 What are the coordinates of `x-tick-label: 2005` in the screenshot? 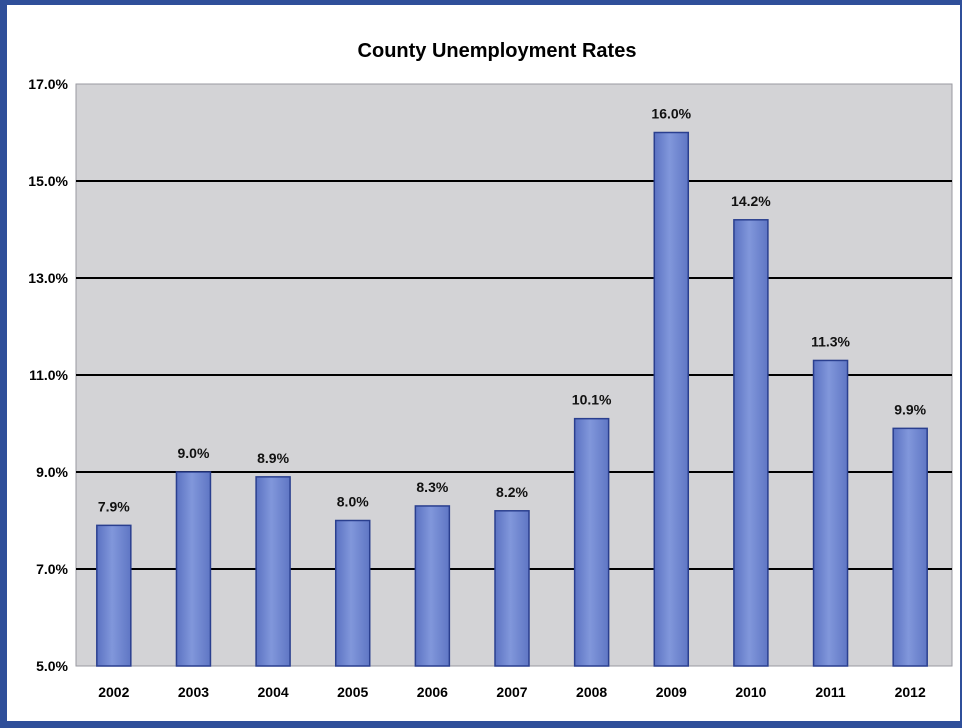 It's located at (352, 692).